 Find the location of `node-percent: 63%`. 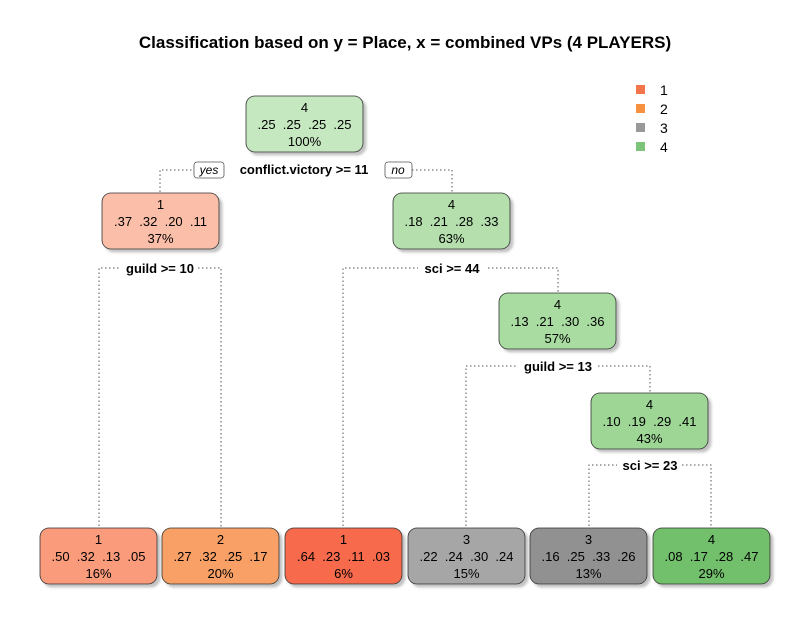

node-percent: 63% is located at coordinates (451, 238).